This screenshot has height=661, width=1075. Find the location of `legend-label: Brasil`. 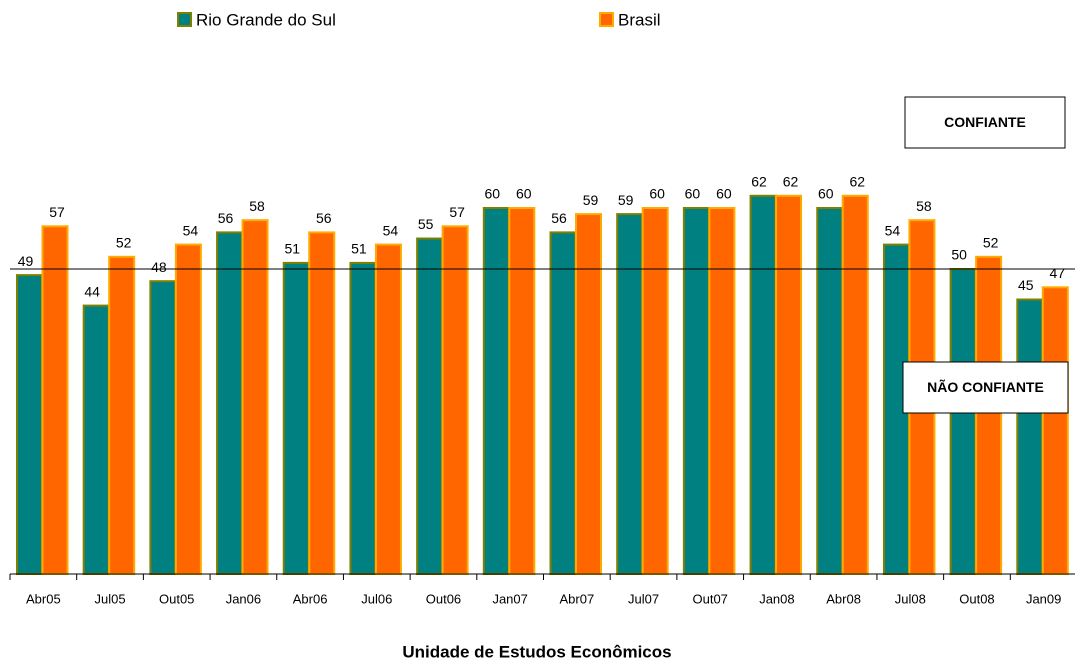

legend-label: Brasil is located at coordinates (639, 19).